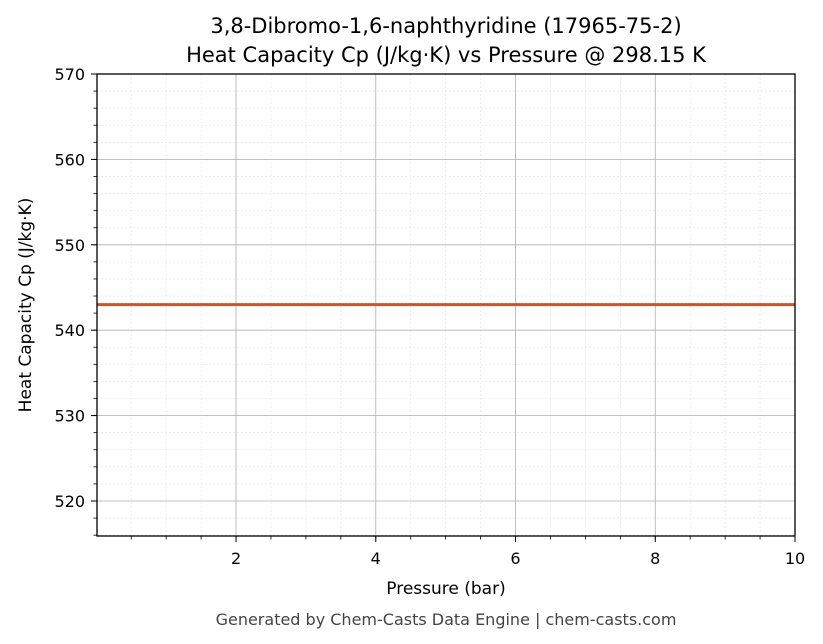 The height and width of the screenshot is (644, 823). What do you see at coordinates (445, 589) in the screenshot?
I see `x-axis-label: Pressure (bar)` at bounding box center [445, 589].